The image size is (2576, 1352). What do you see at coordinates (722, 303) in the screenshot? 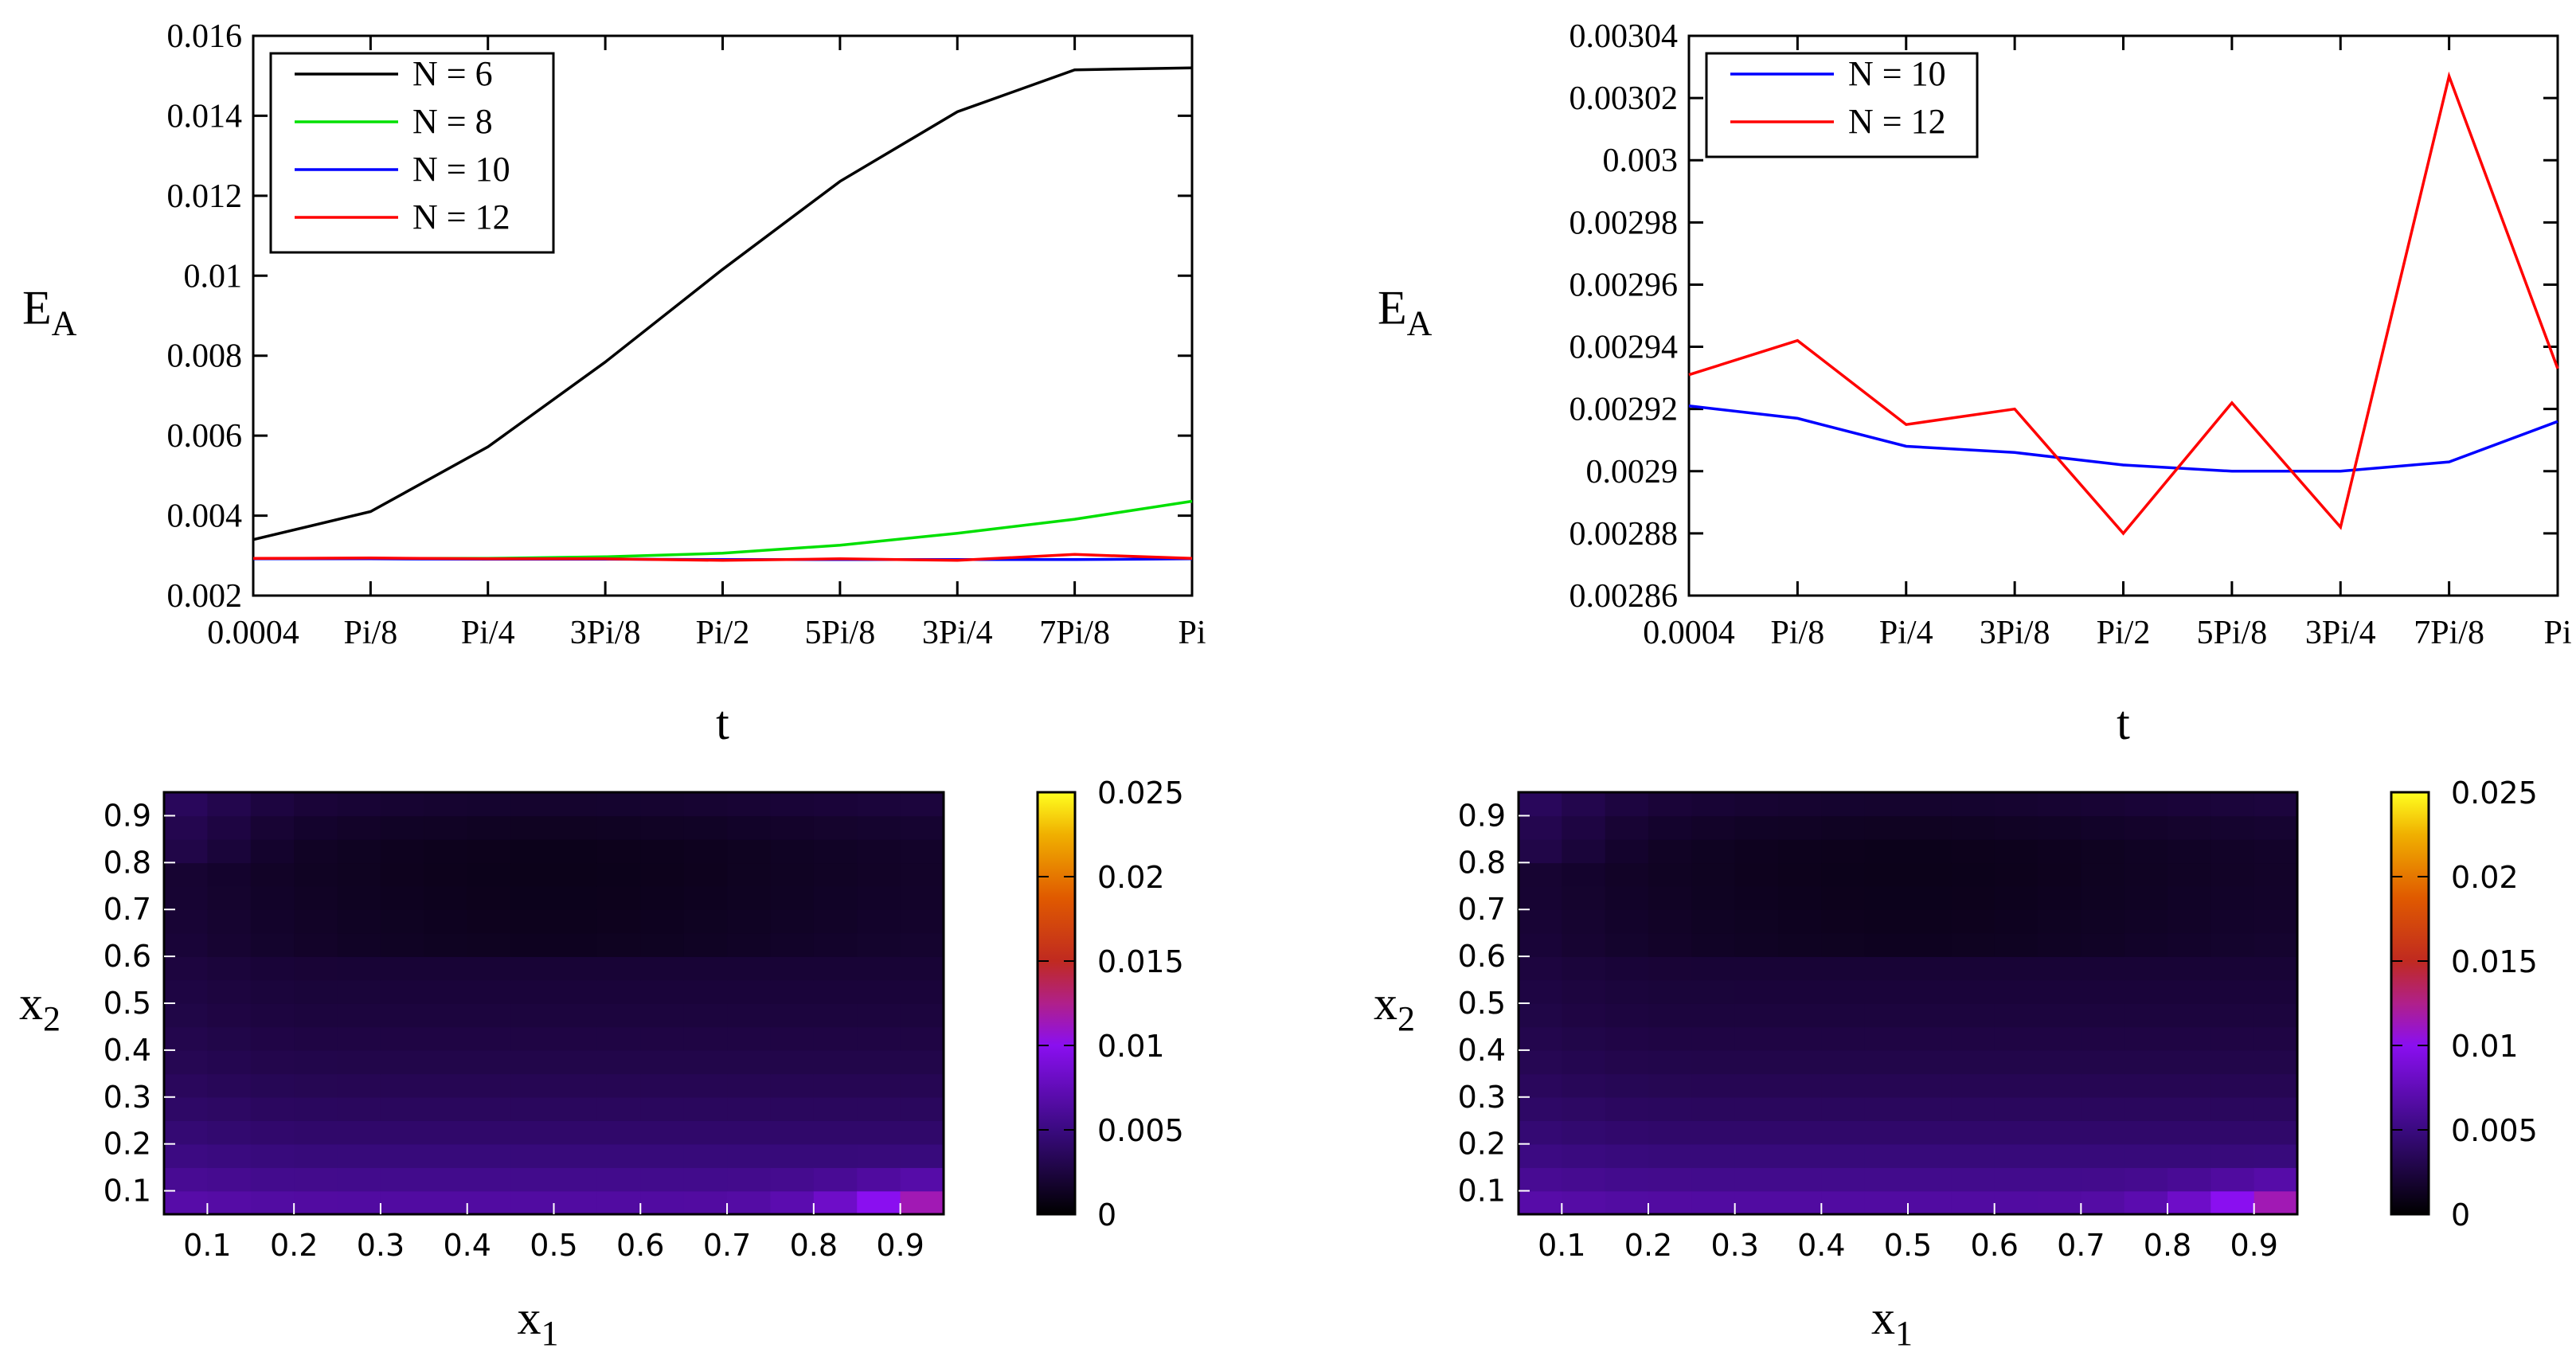
I see `series-line` at bounding box center [722, 303].